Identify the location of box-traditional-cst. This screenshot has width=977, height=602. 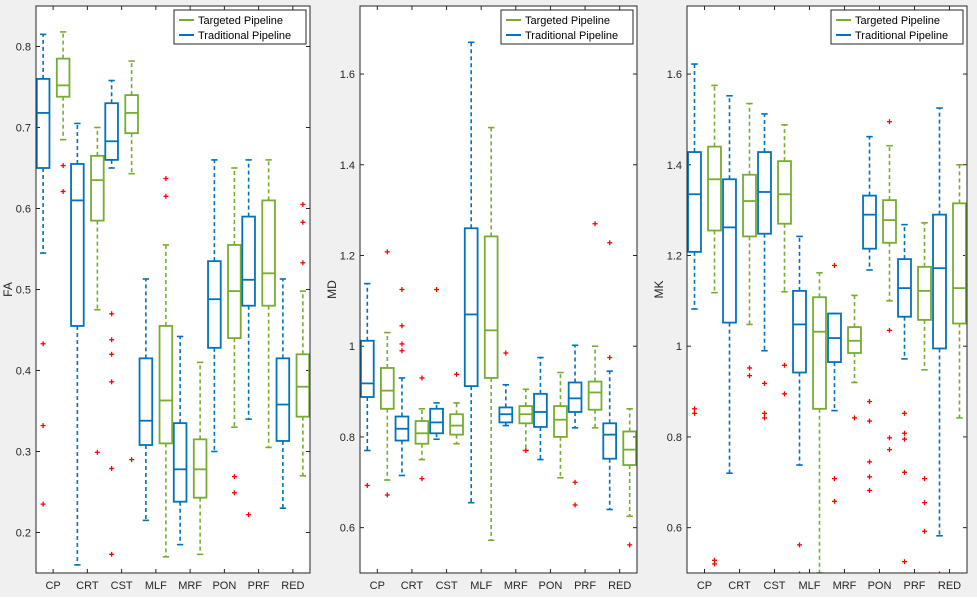
(436, 363).